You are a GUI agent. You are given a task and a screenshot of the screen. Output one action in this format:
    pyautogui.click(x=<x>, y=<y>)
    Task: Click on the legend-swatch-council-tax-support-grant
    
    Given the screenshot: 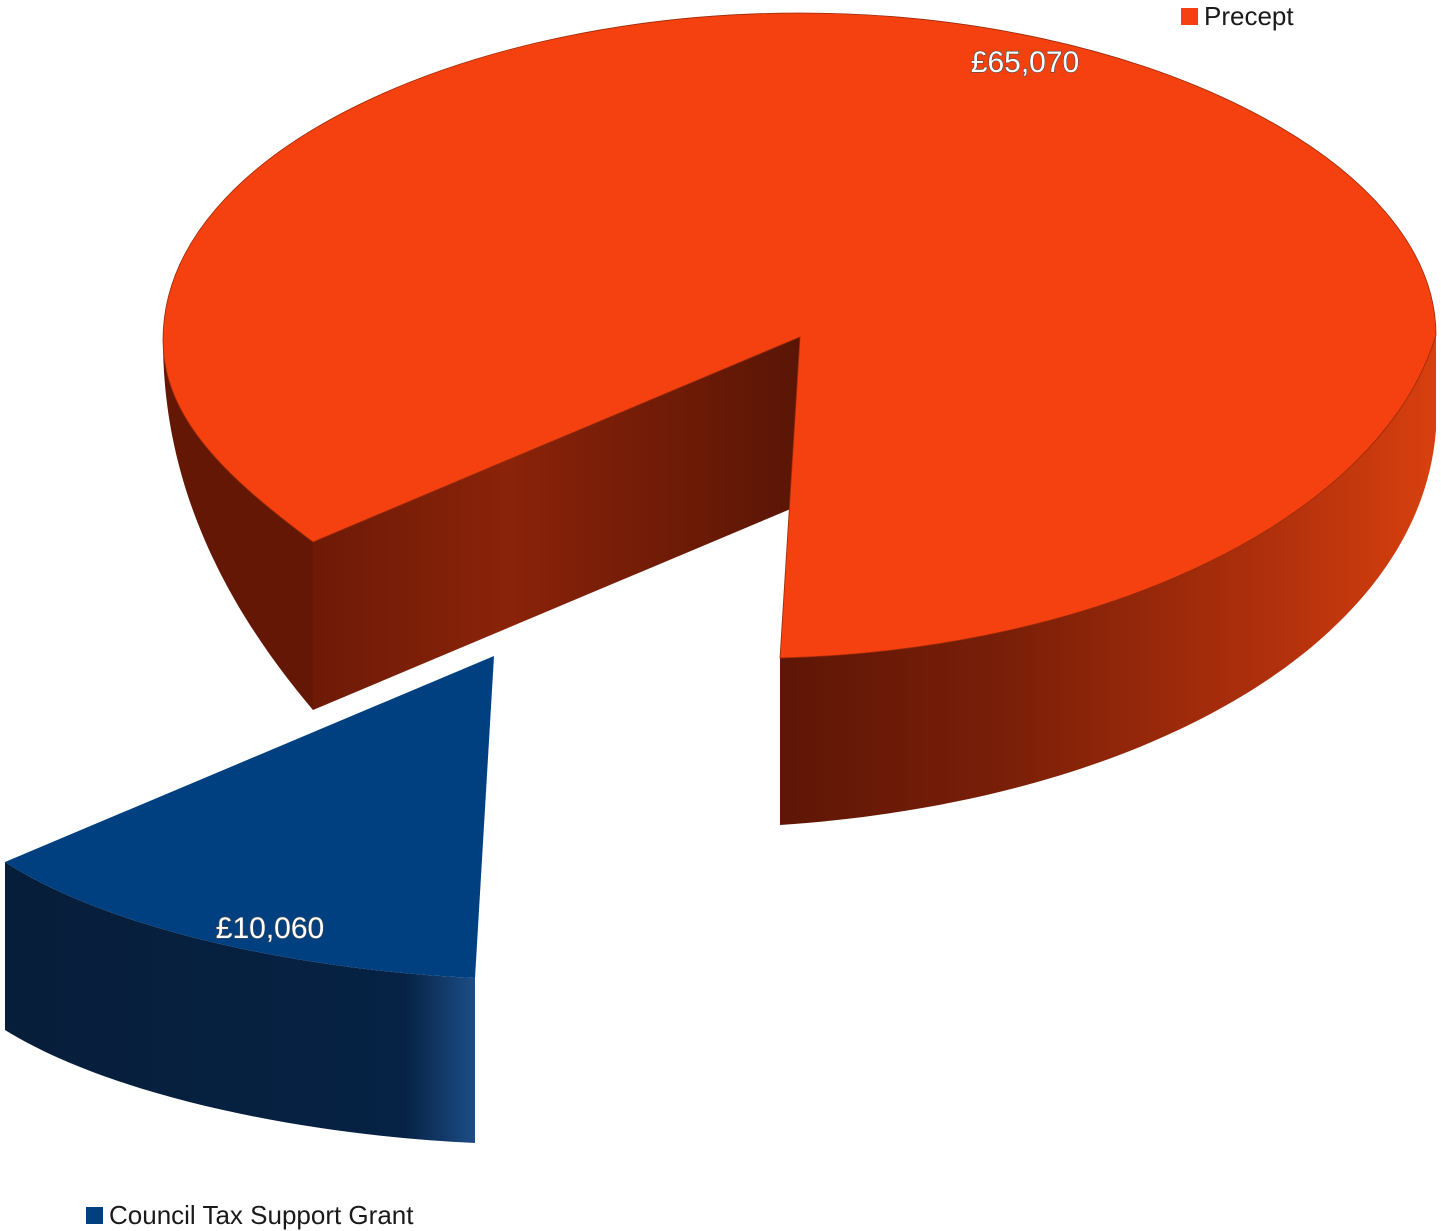 What is the action you would take?
    pyautogui.click(x=94, y=1215)
    